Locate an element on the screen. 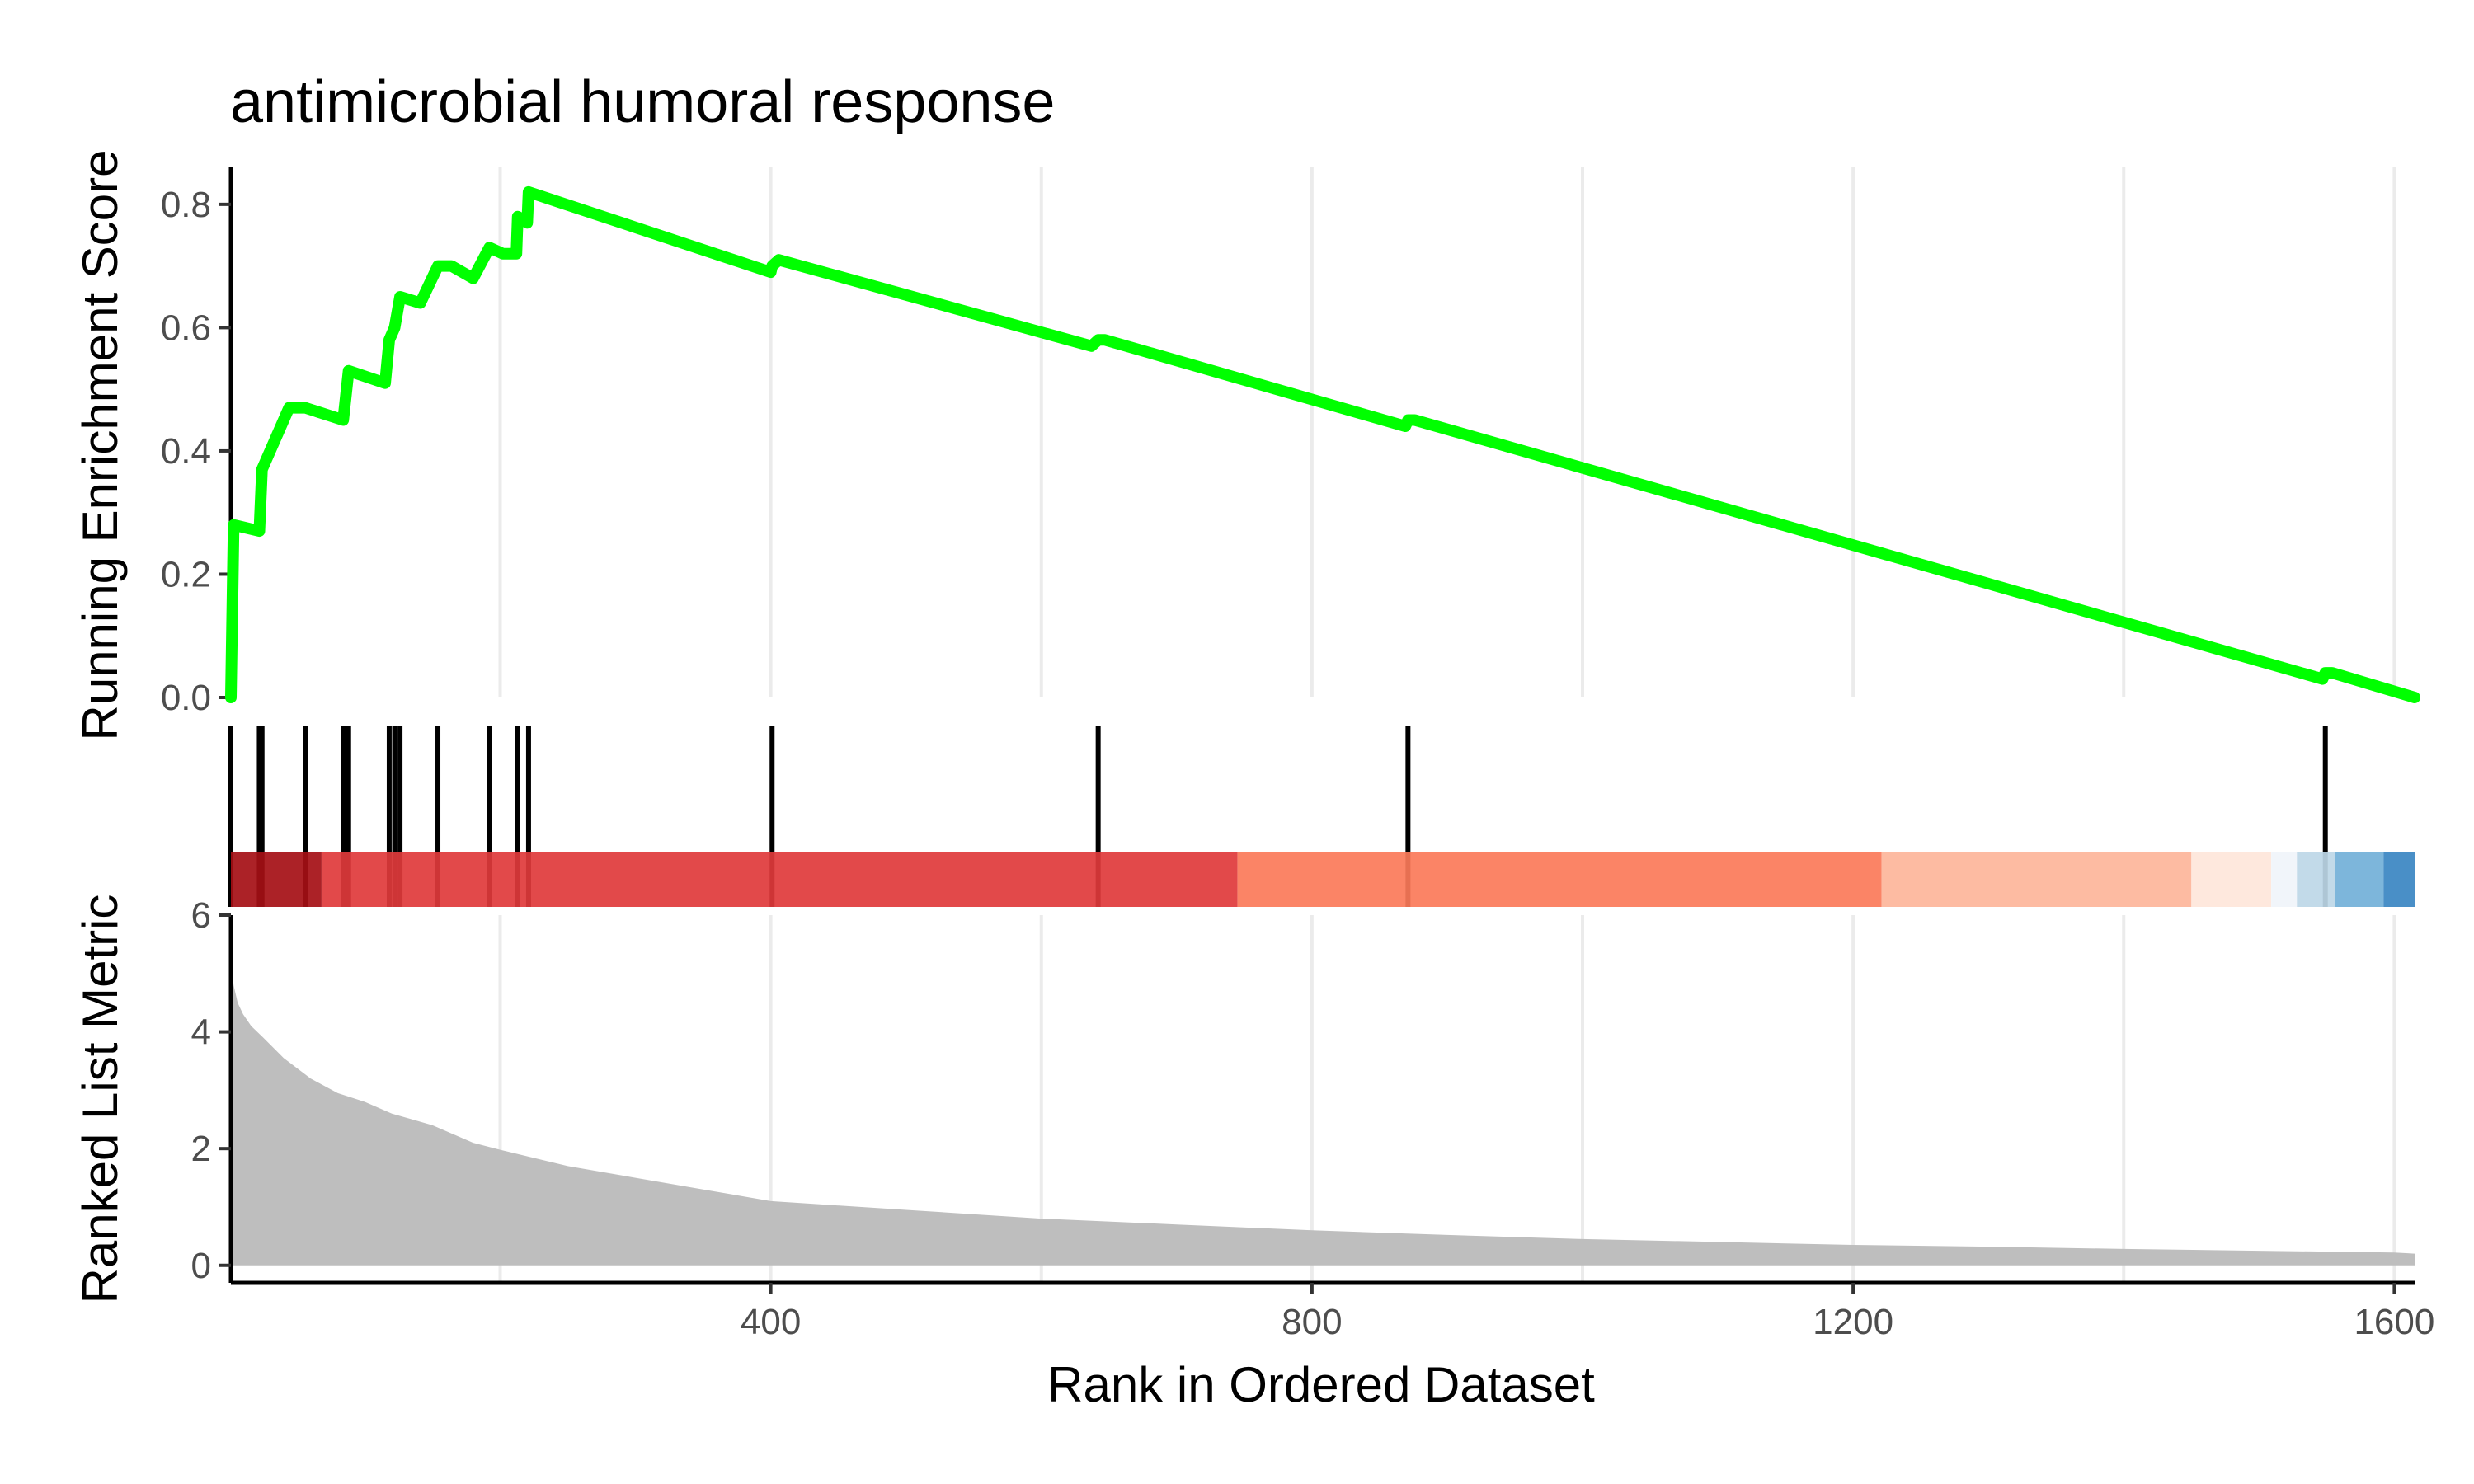 Image resolution: width=2474 pixels, height=1484 pixels. x-tick-label: 1600 is located at coordinates (2394, 1322).